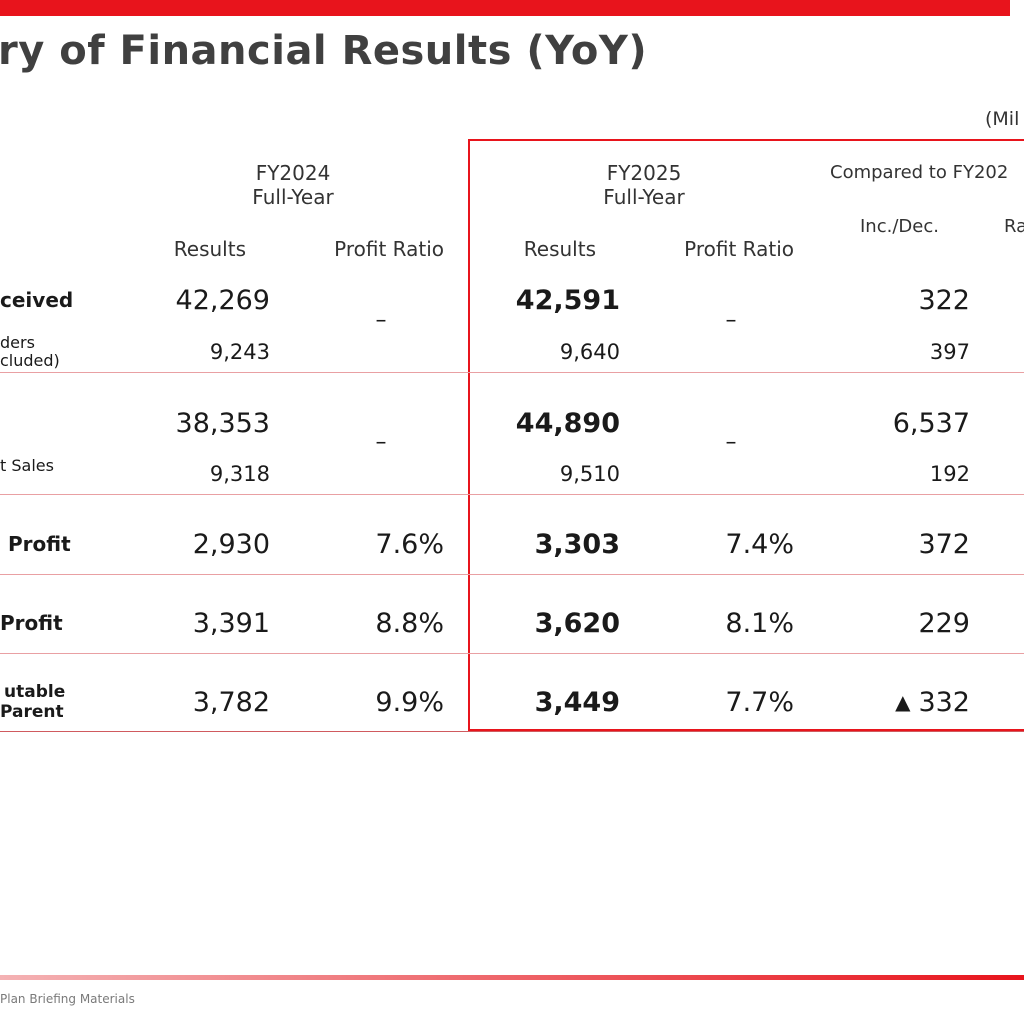  I want to click on ord-profit-fy2024-ratio: 8.8%, so click(409, 623).